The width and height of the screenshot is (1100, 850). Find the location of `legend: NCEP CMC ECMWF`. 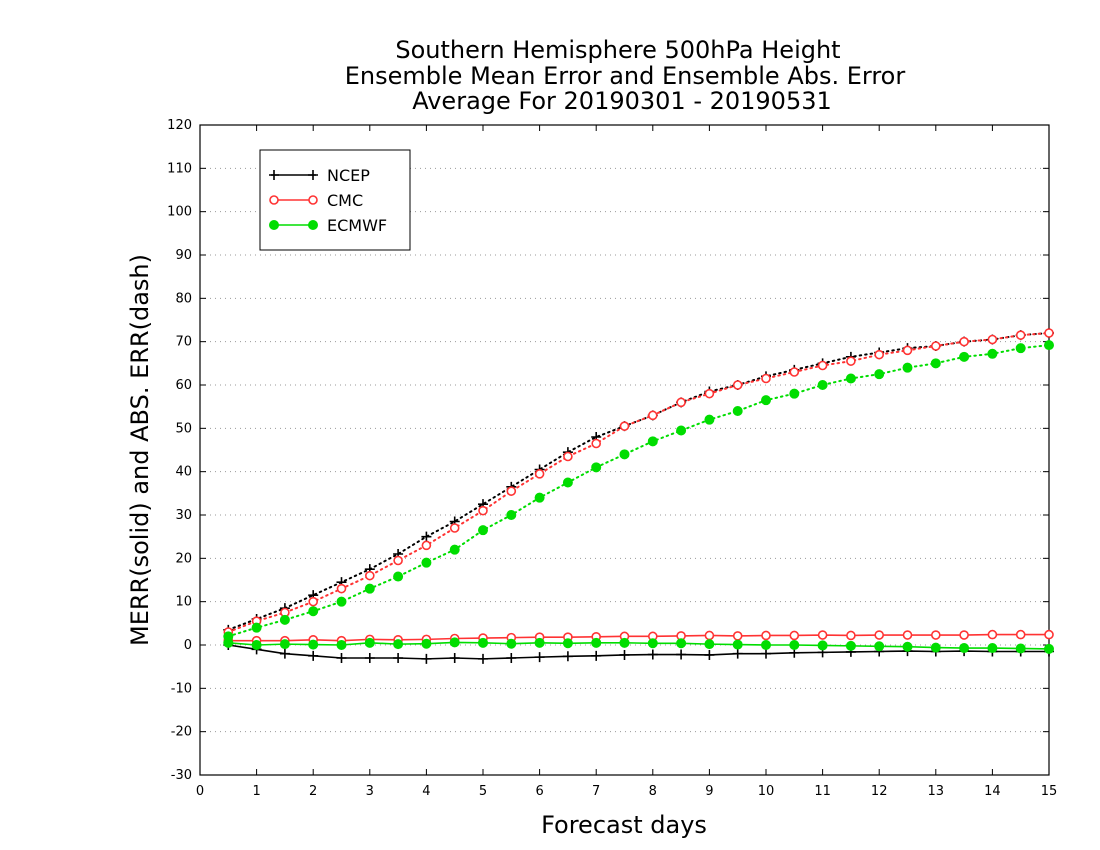

legend: NCEP CMC ECMWF is located at coordinates (335, 200).